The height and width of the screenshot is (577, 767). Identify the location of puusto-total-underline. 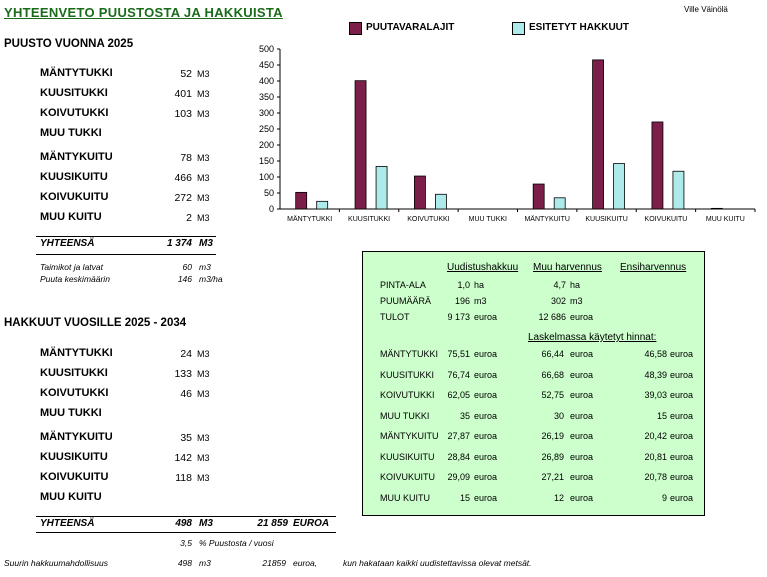
(126, 254).